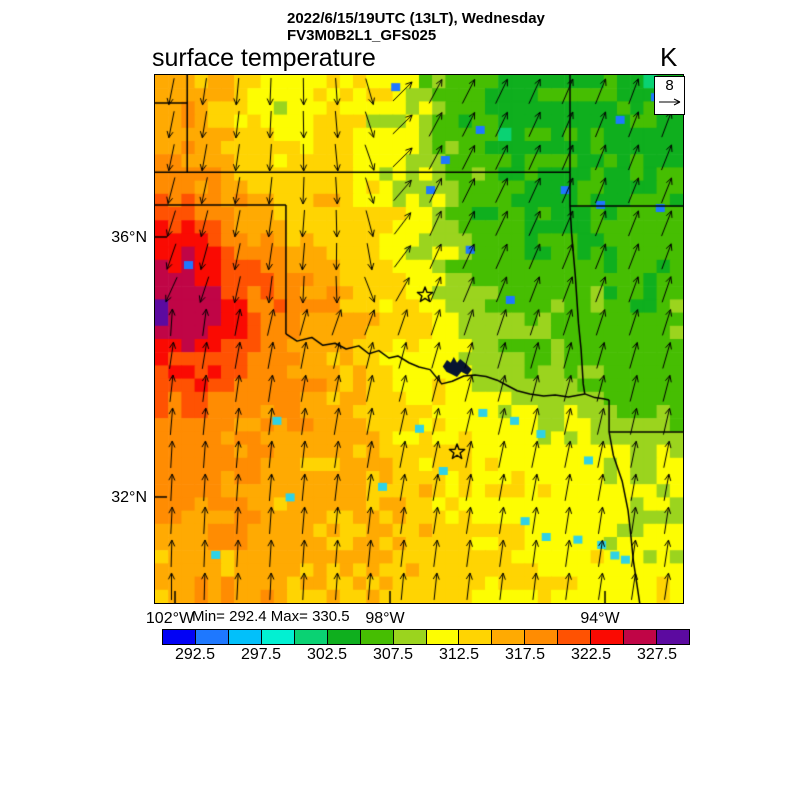 The width and height of the screenshot is (800, 800). What do you see at coordinates (669, 57) in the screenshot?
I see `units-label: K` at bounding box center [669, 57].